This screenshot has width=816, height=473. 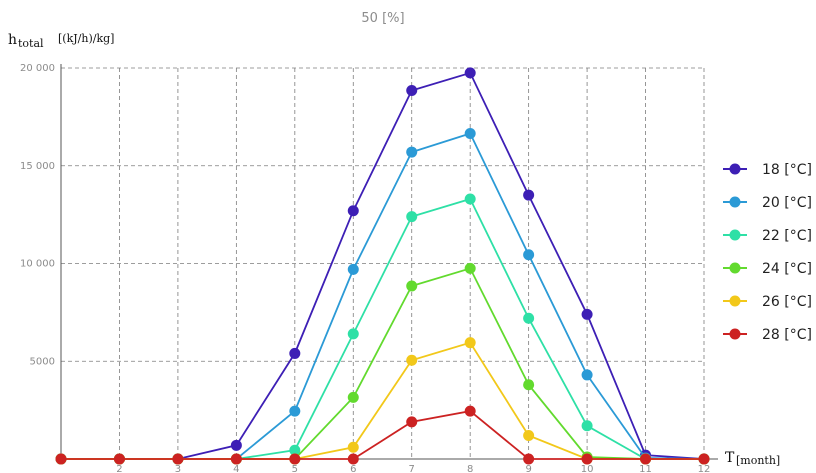 I want to click on chart-title: 50 [%], so click(x=382, y=18).